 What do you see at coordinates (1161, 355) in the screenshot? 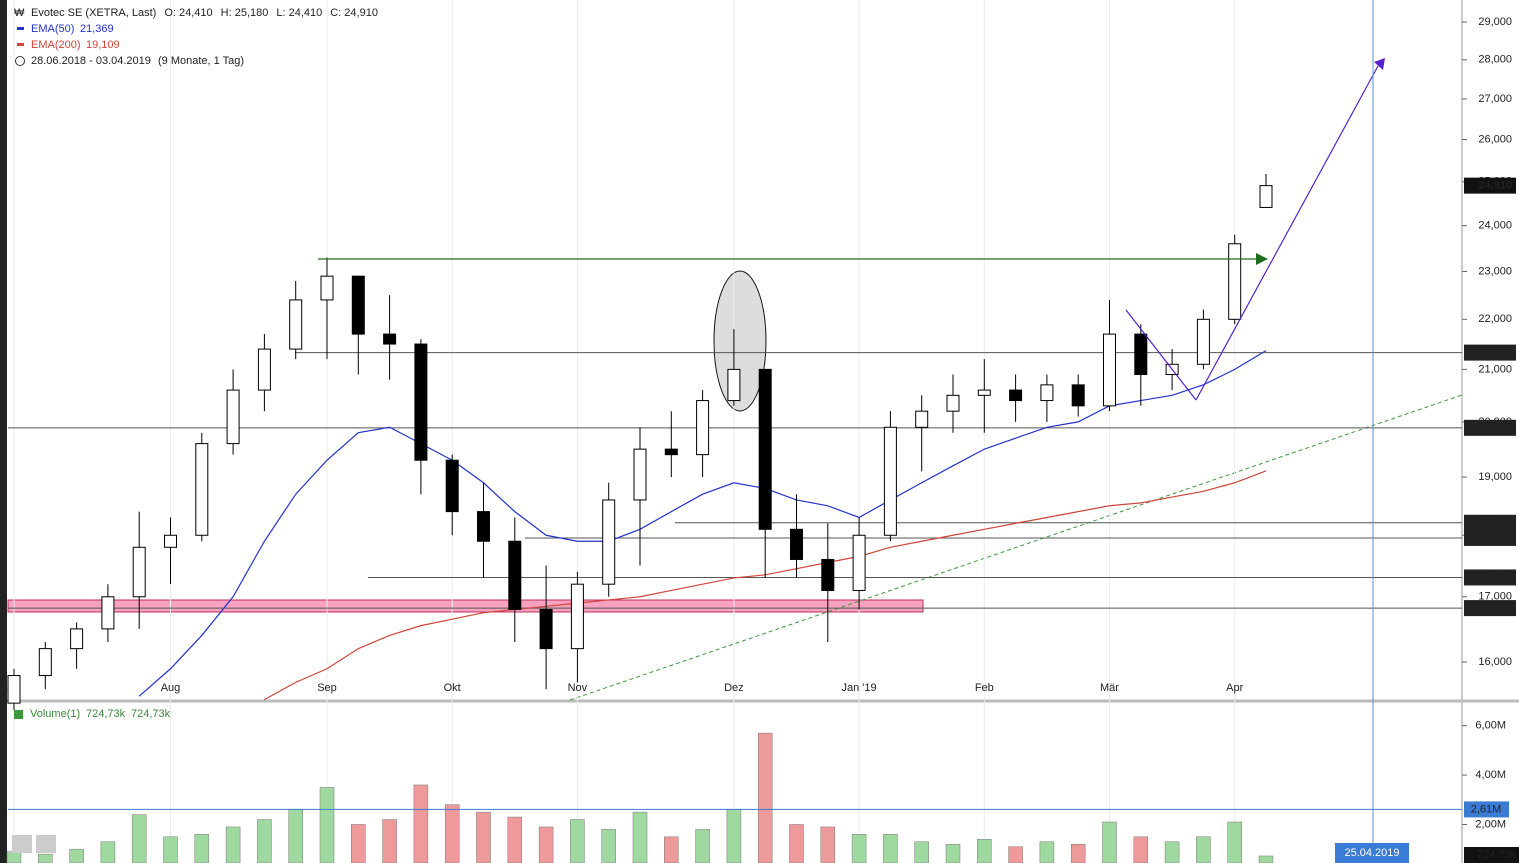
I see `wedge-line` at bounding box center [1161, 355].